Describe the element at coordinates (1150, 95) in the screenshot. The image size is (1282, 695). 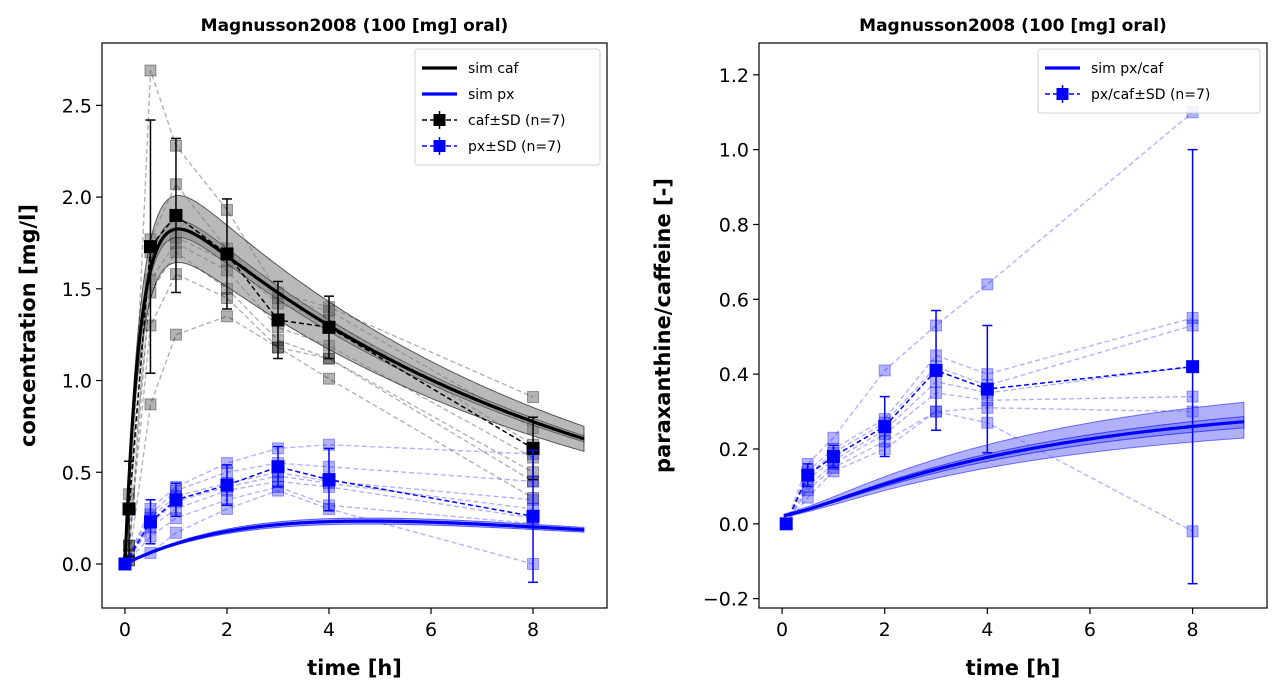
I see `legend-label: px/caf±SD (n=7)` at that location.